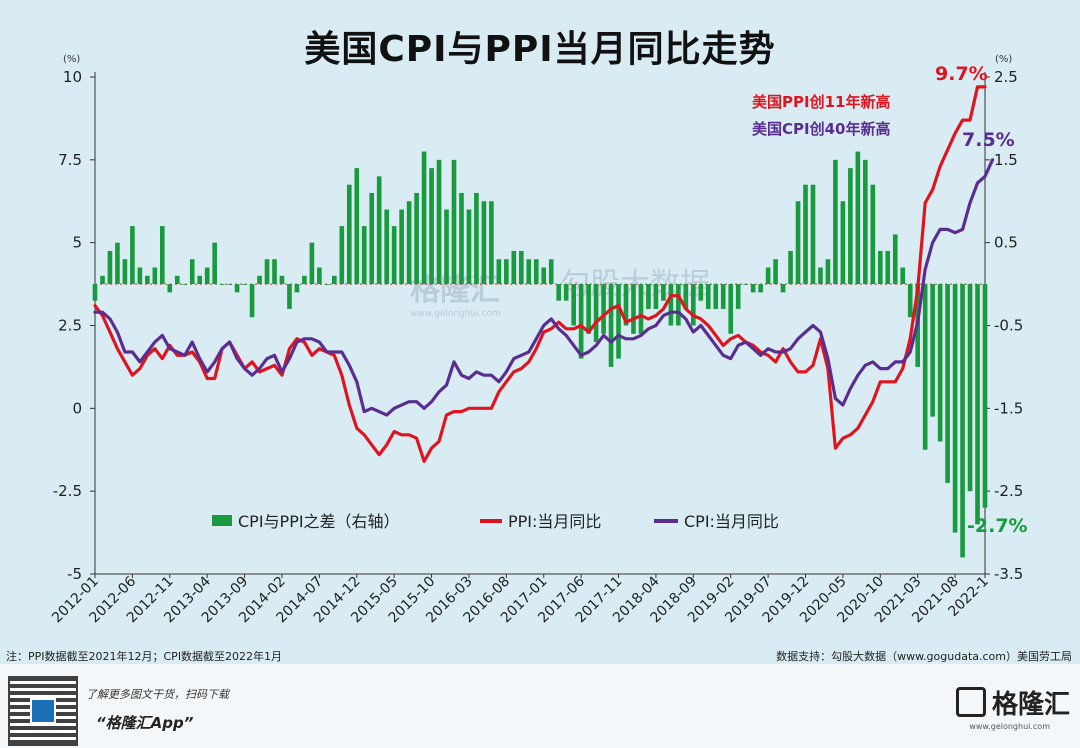 The width and height of the screenshot is (1080, 748). What do you see at coordinates (1008, 491) in the screenshot?
I see `right-axis-tick-label: -2.5` at bounding box center [1008, 491].